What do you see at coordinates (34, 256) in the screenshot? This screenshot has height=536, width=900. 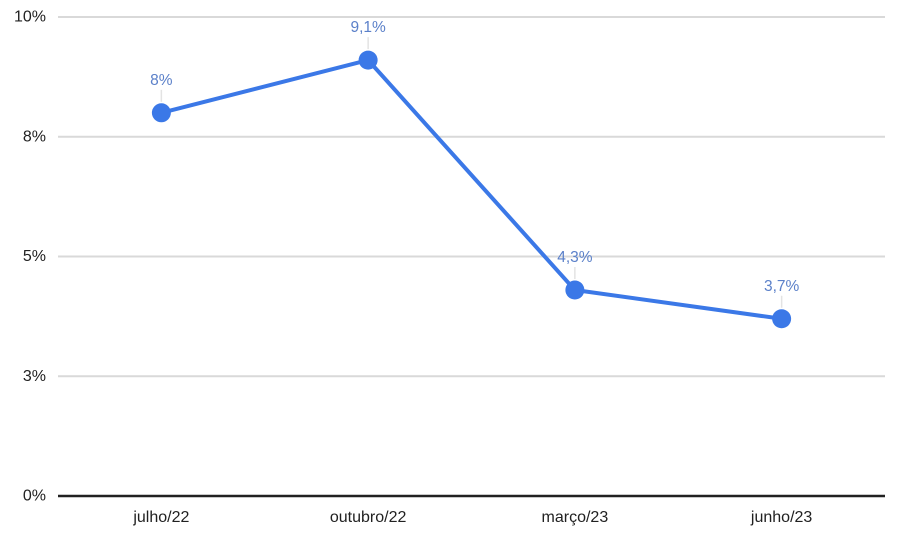 I see `y-tick-label: 5%` at bounding box center [34, 256].